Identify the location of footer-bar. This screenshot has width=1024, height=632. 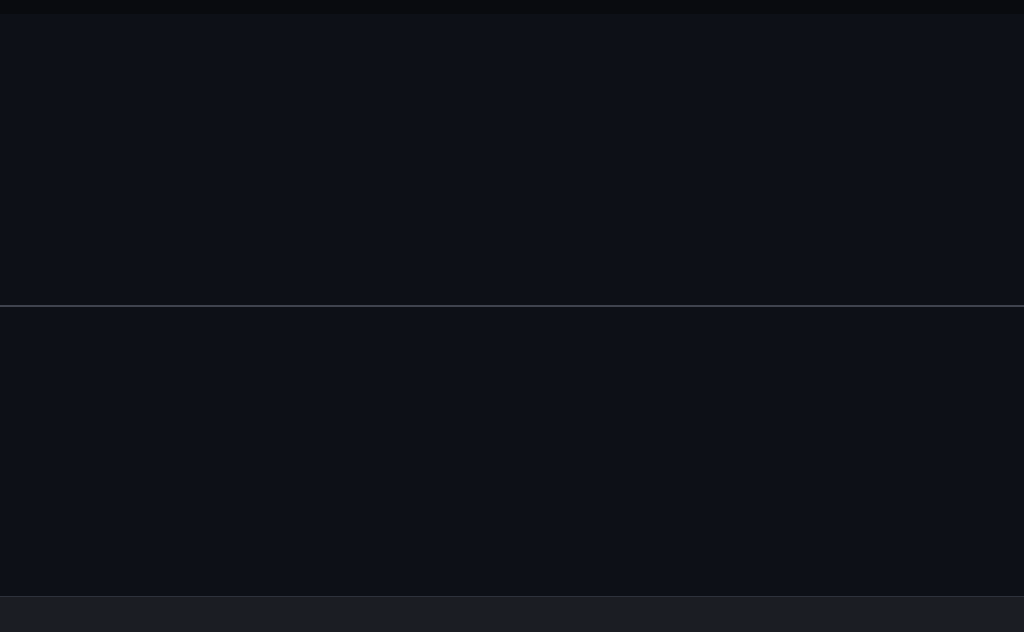
(512, 614).